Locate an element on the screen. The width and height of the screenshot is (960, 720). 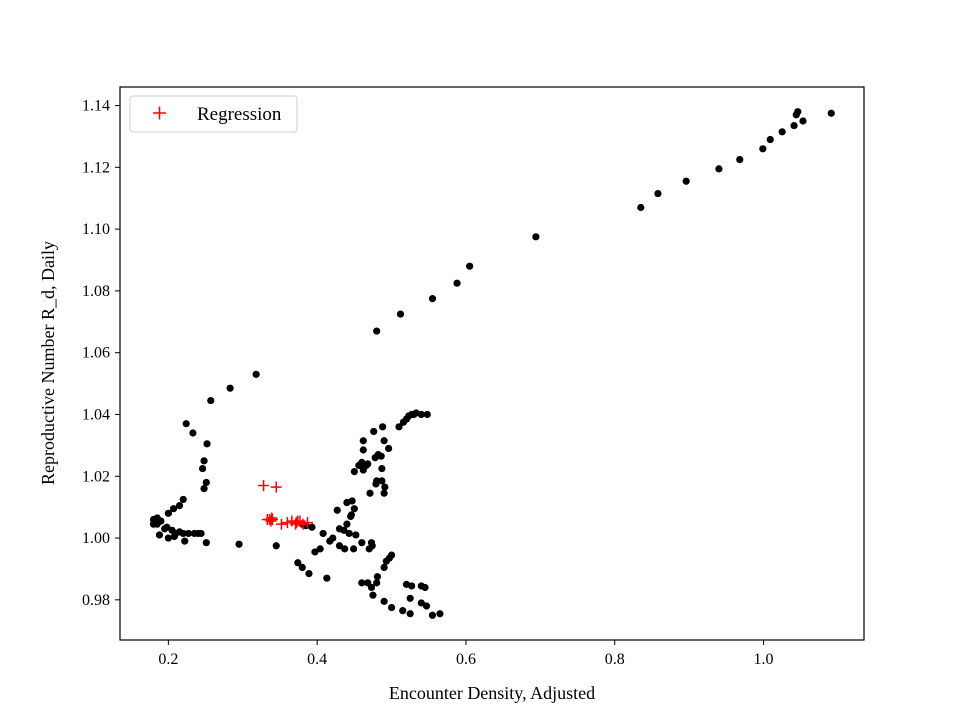
legend: Regression is located at coordinates (213, 114).